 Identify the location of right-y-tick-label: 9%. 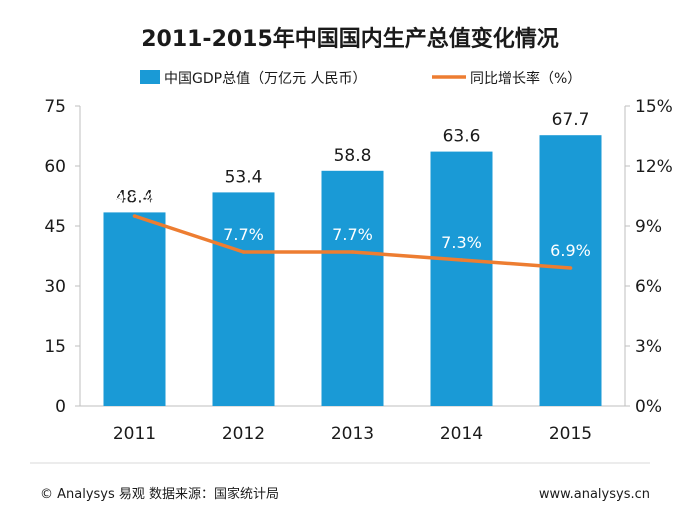
(648, 227).